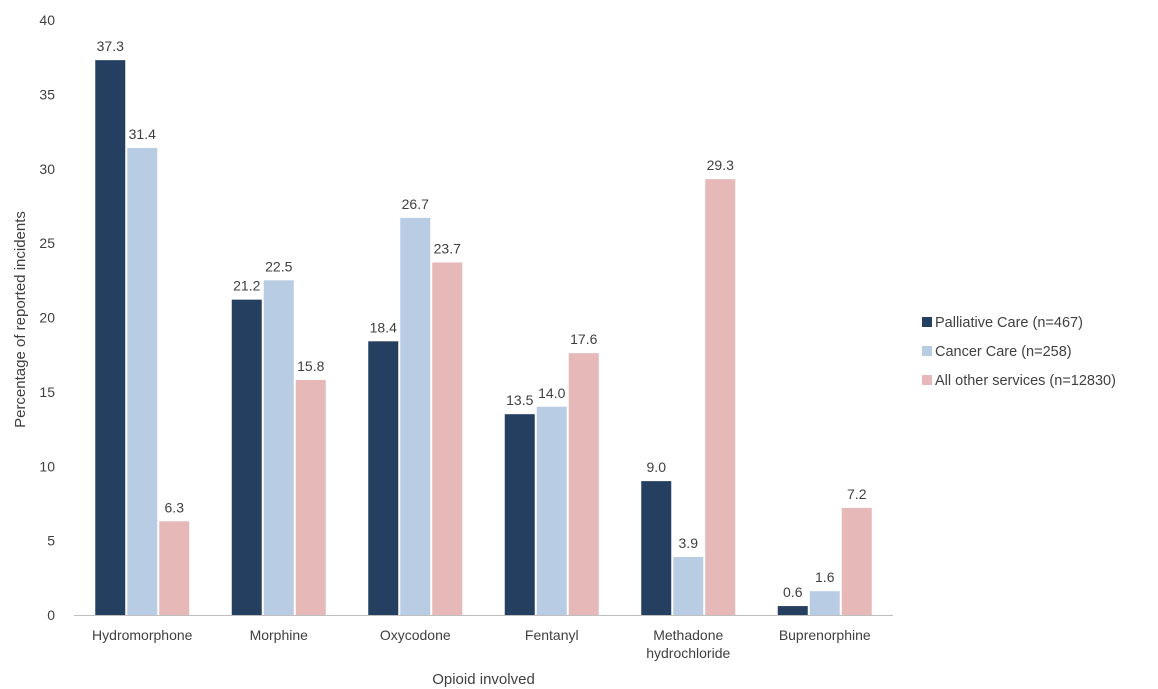 This screenshot has width=1158, height=689. I want to click on x-tick-label: Oxycodone, so click(415, 635).